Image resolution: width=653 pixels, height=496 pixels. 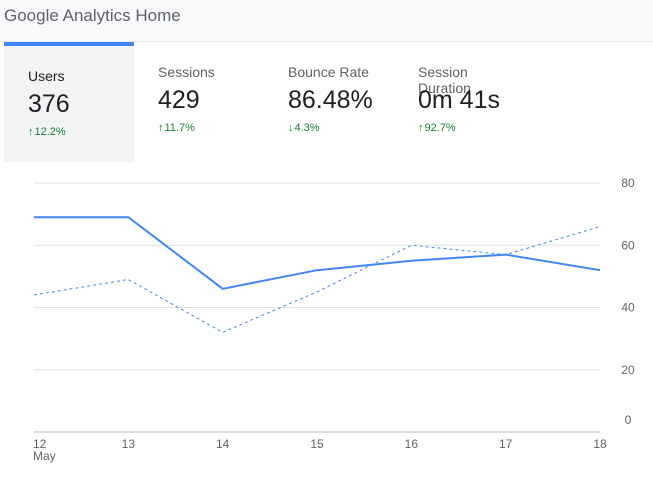 What do you see at coordinates (179, 128) in the screenshot?
I see `metric-change-value: 11.7%` at bounding box center [179, 128].